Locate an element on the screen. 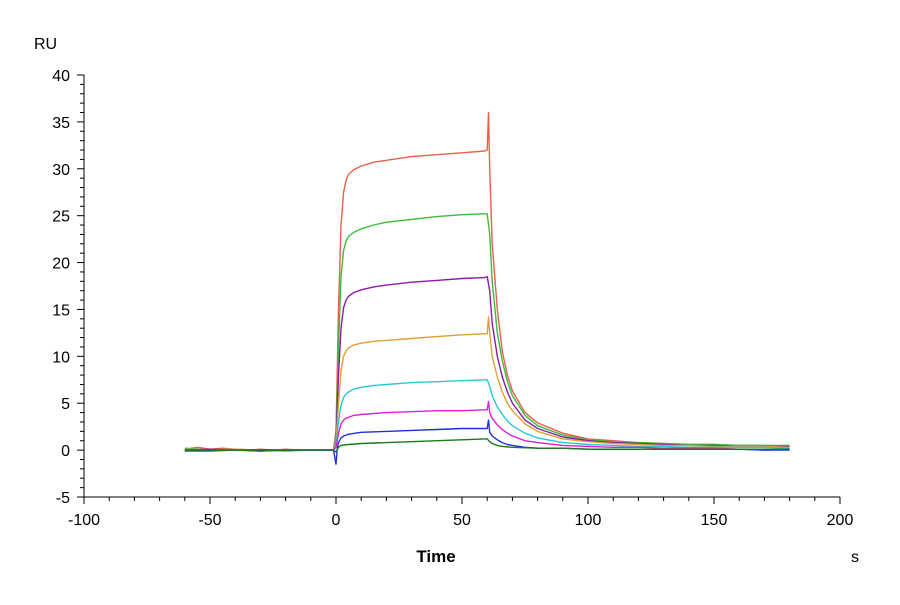  y-tick-label: -5 is located at coordinates (63, 498).